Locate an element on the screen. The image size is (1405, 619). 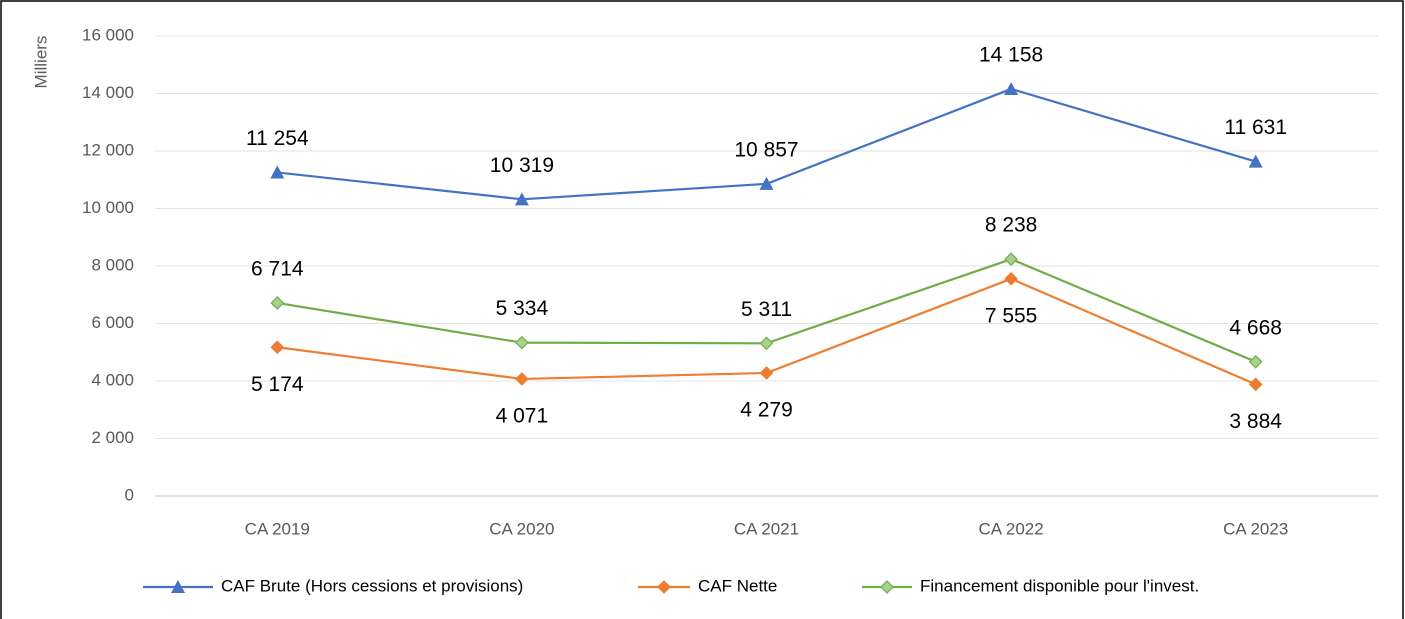
x-tick-label: CA 2021 is located at coordinates (766, 528).